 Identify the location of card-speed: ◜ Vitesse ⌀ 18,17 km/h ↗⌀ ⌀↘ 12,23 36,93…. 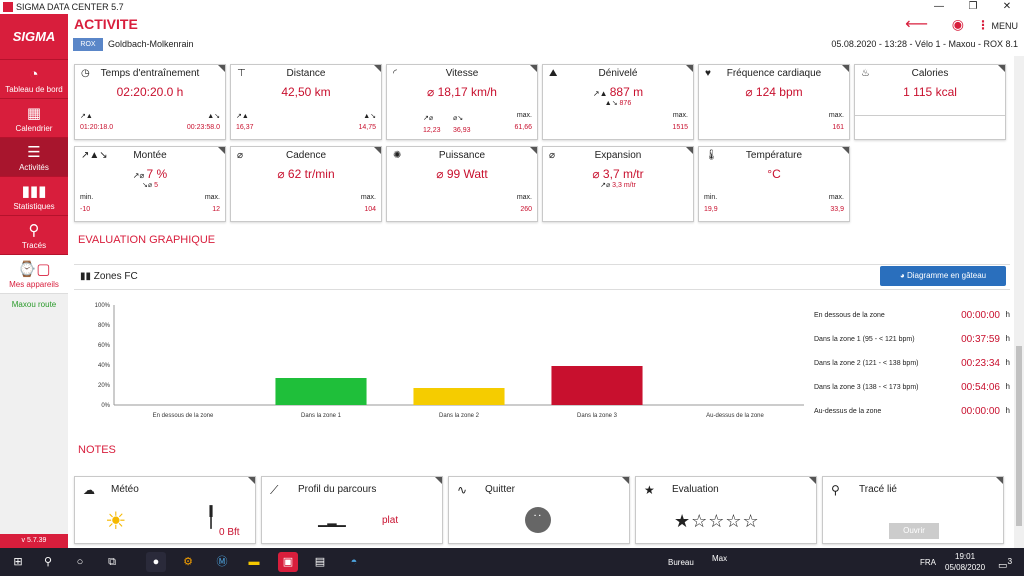
(462, 102).